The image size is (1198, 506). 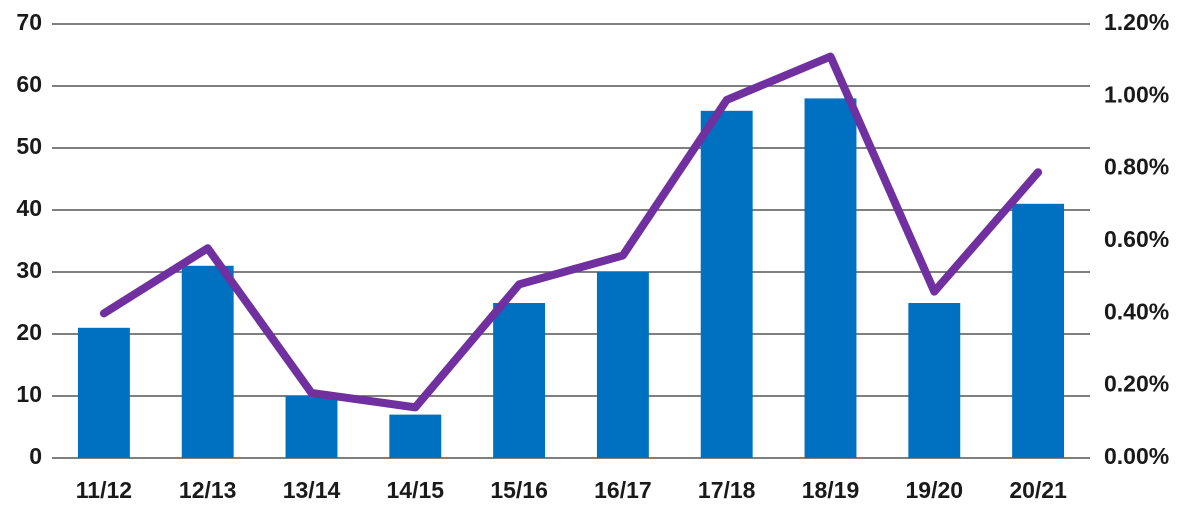 I want to click on y2-tick-label: 0.60%, so click(x=1136, y=239).